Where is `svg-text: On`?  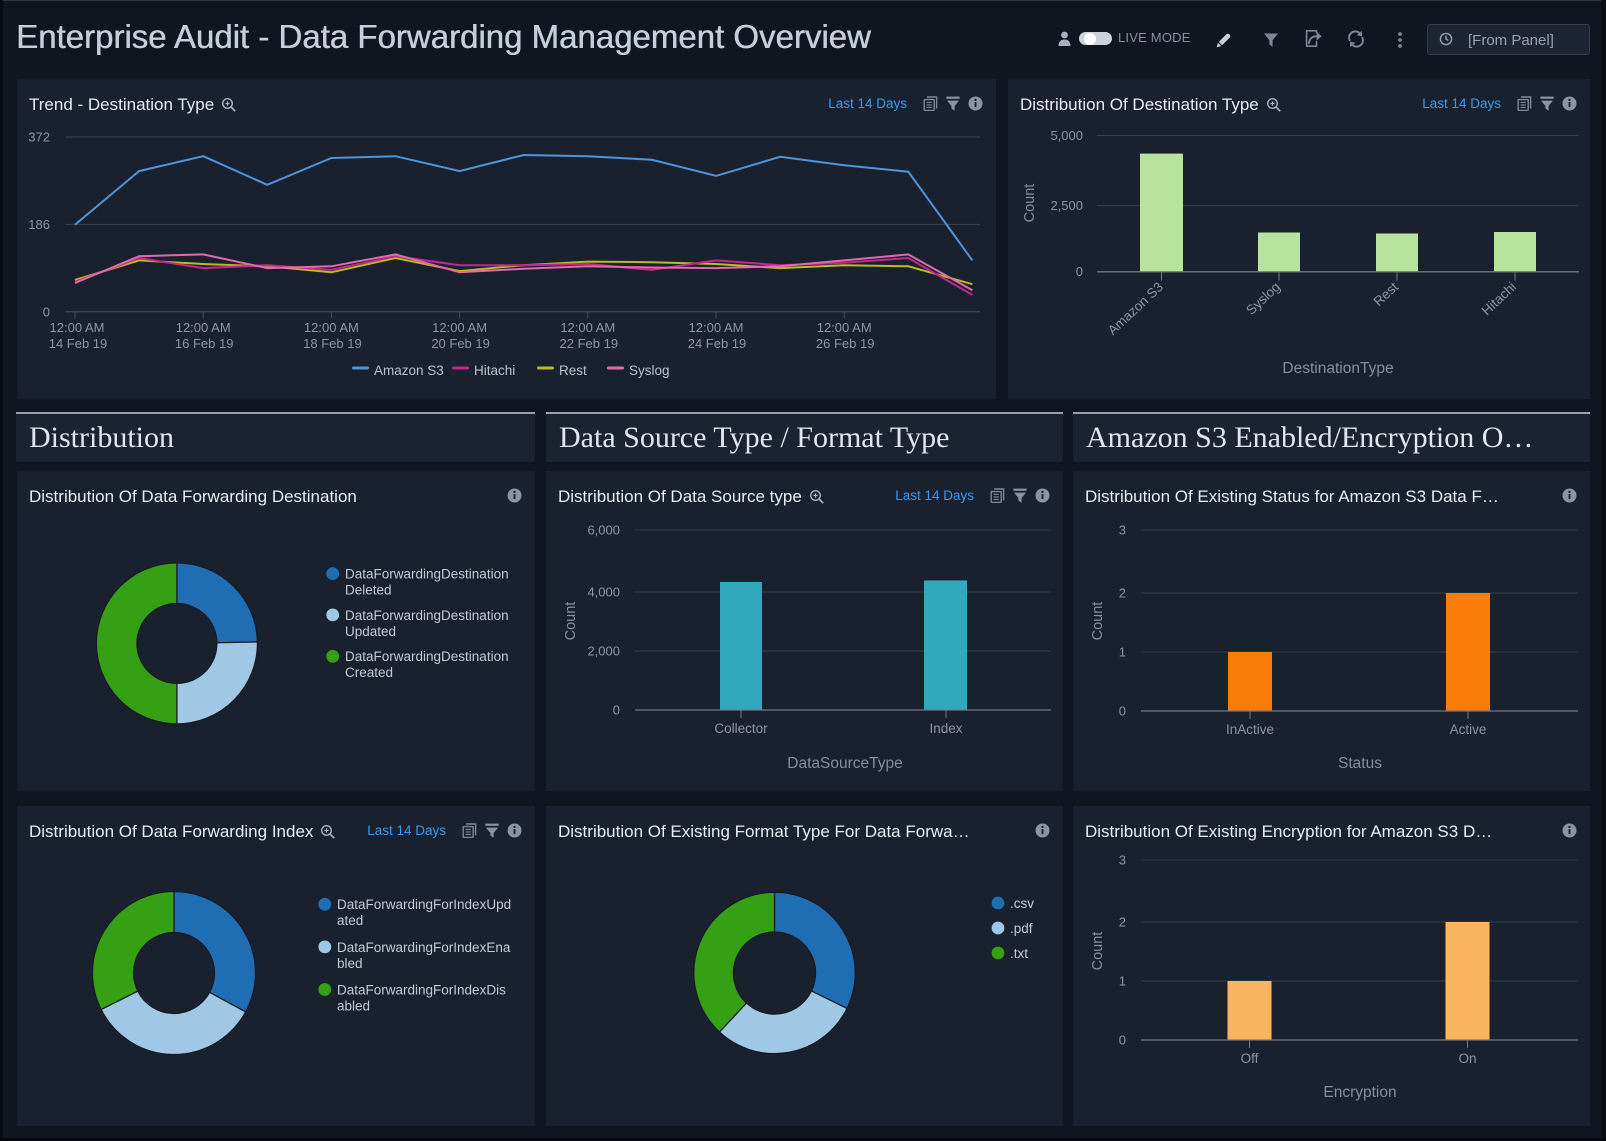 svg-text: On is located at coordinates (1467, 1058).